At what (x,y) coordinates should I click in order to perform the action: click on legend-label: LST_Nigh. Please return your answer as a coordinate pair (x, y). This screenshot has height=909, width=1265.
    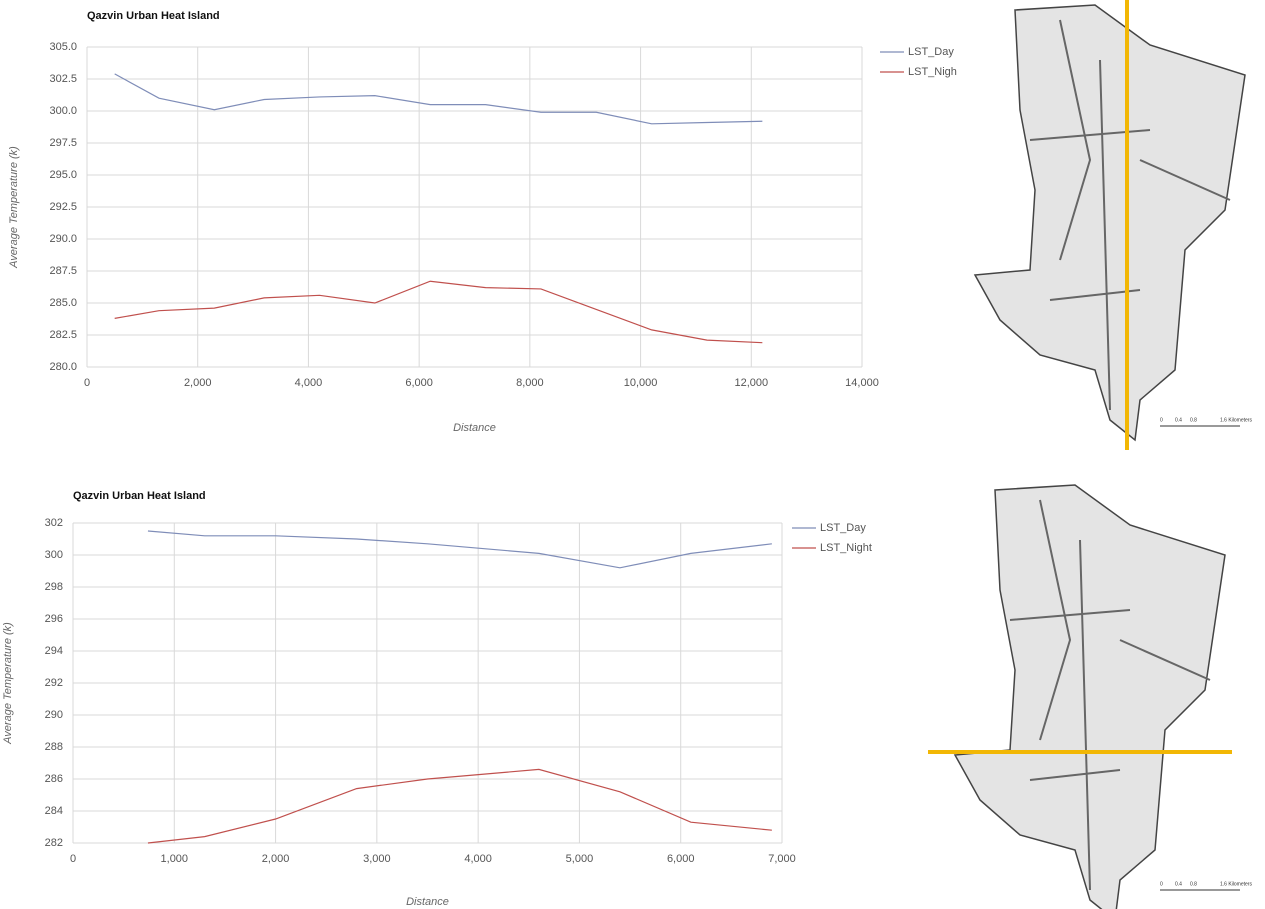
    Looking at the image, I should click on (932, 72).